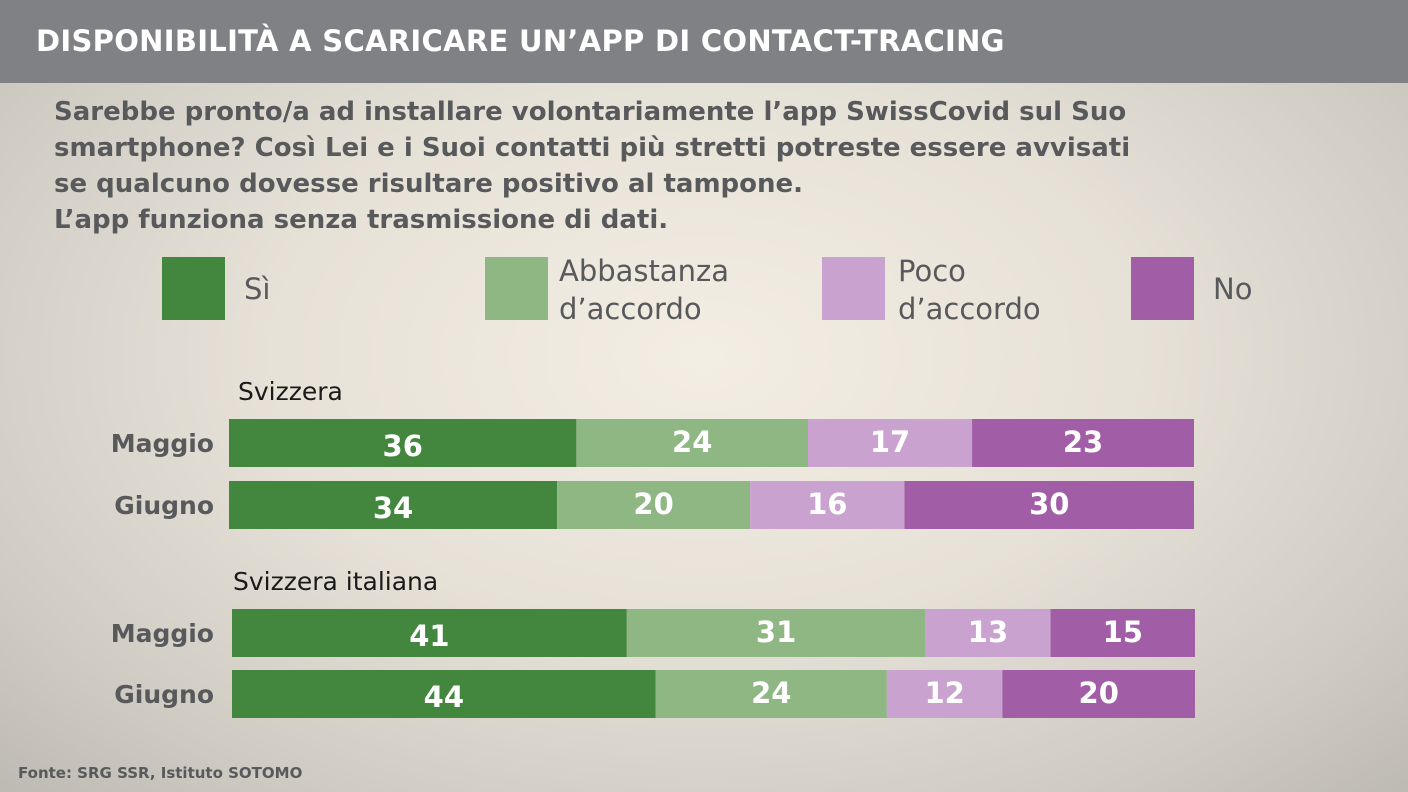 This screenshot has width=1408, height=792. I want to click on data-label: 30, so click(1049, 504).